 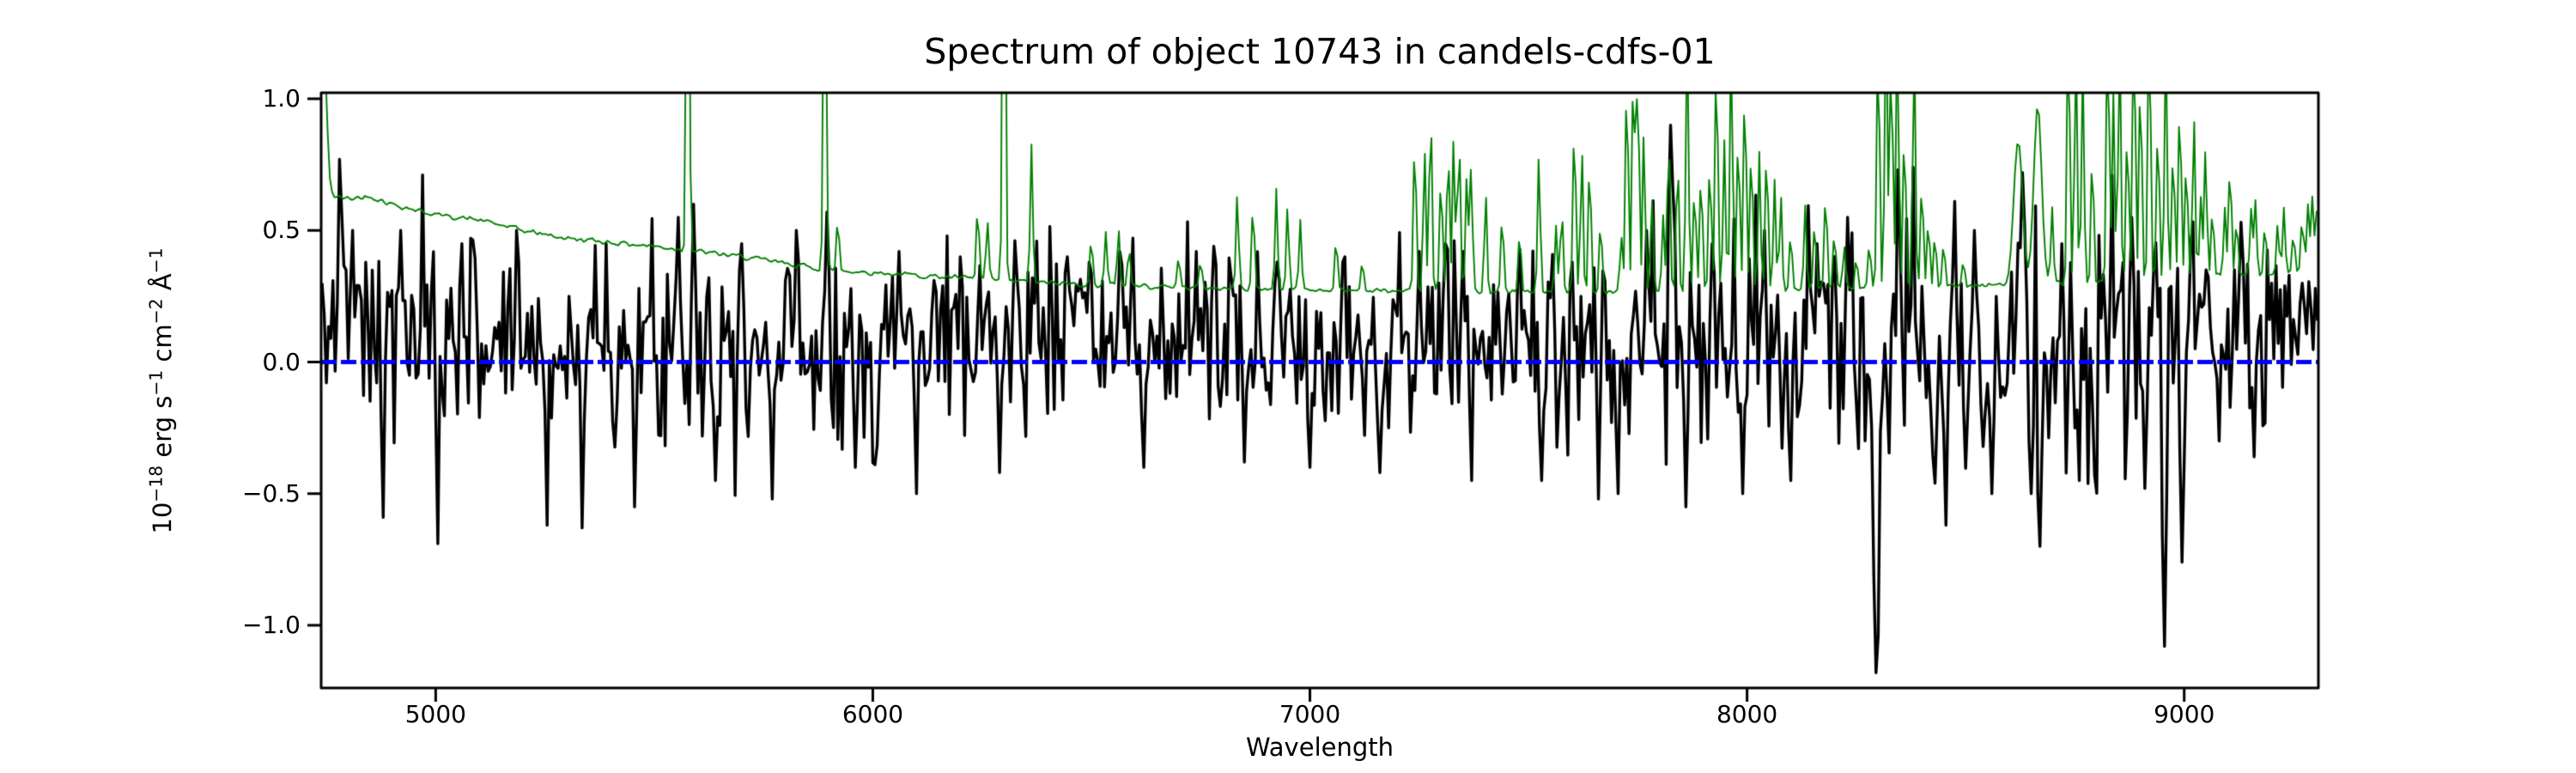 What do you see at coordinates (435, 714) in the screenshot?
I see `x-tick-label-5000: 5000` at bounding box center [435, 714].